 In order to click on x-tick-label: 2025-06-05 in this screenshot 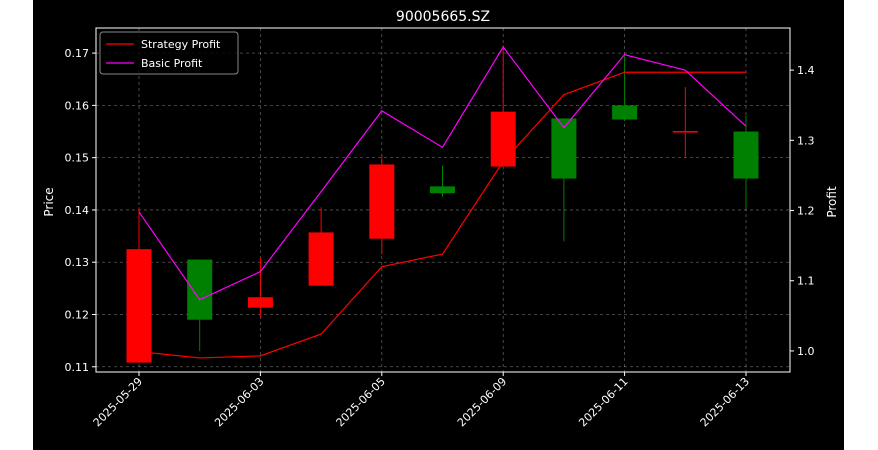, I will do `click(361, 402)`.